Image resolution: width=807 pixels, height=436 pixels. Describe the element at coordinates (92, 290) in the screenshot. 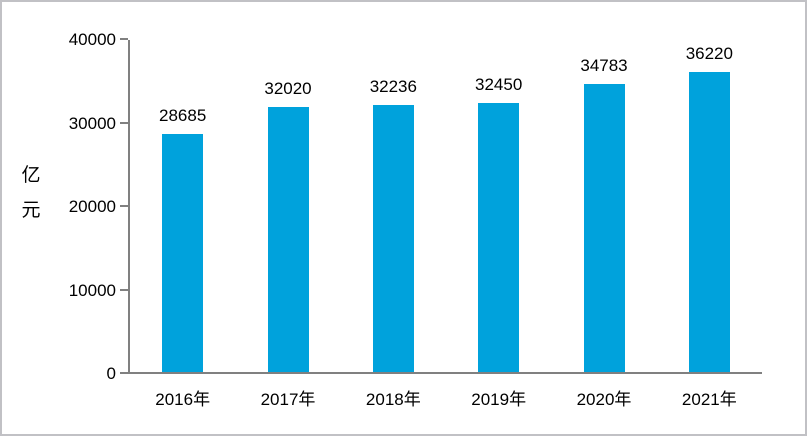

I see `y-tick-label: 10000` at that location.